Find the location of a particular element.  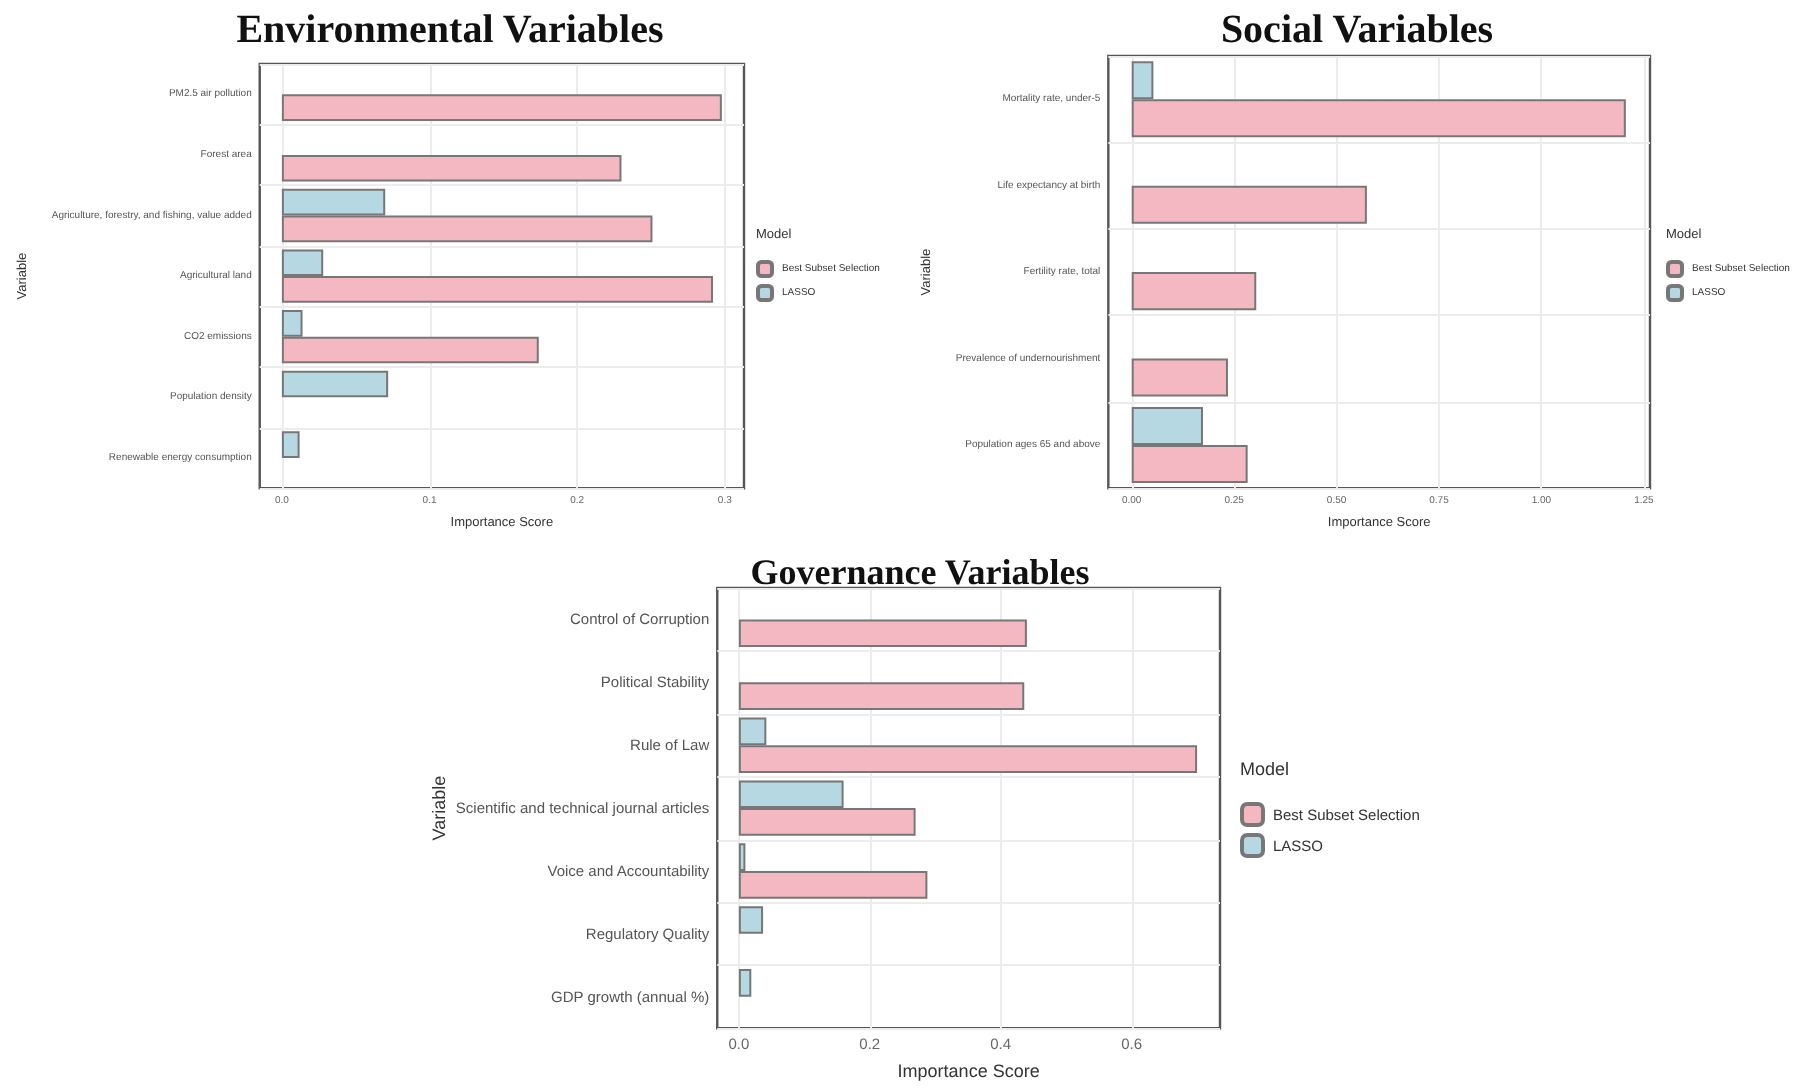

chart-title: Environmental Variables is located at coordinates (450, 30).